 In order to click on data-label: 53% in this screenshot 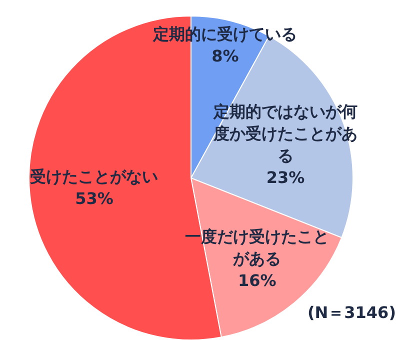, I will do `click(94, 198)`.